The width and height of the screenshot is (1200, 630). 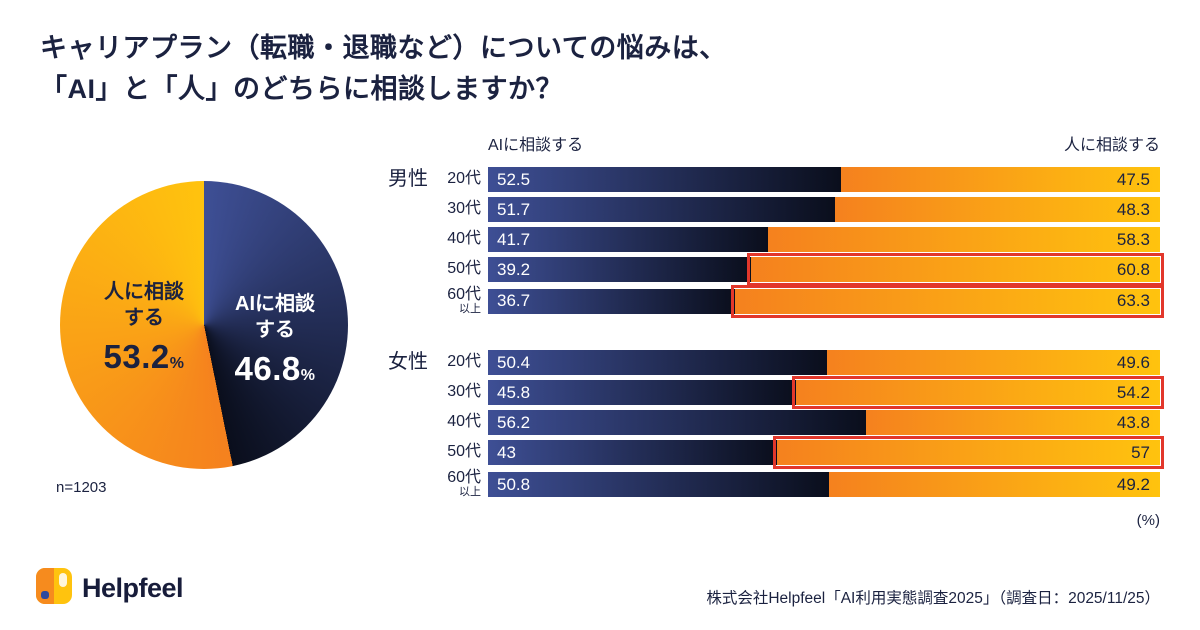 I want to click on human-value: 47.5, so click(x=1133, y=179).